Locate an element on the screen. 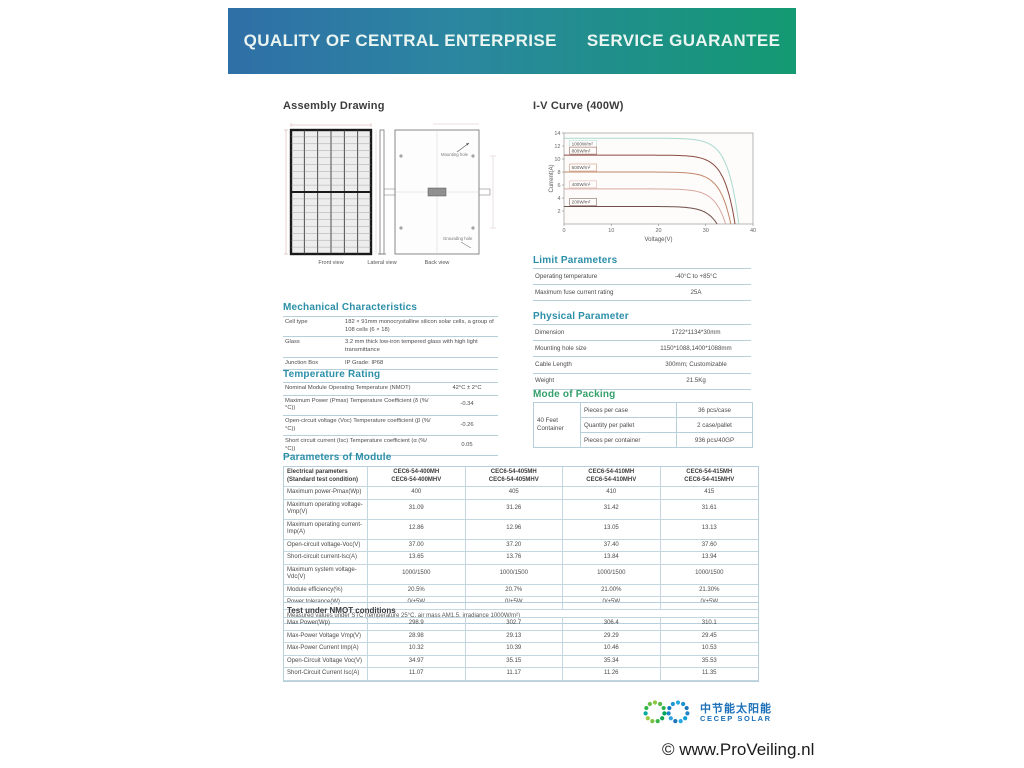 The image size is (1024, 768). row-value: -0.34 is located at coordinates (467, 404).